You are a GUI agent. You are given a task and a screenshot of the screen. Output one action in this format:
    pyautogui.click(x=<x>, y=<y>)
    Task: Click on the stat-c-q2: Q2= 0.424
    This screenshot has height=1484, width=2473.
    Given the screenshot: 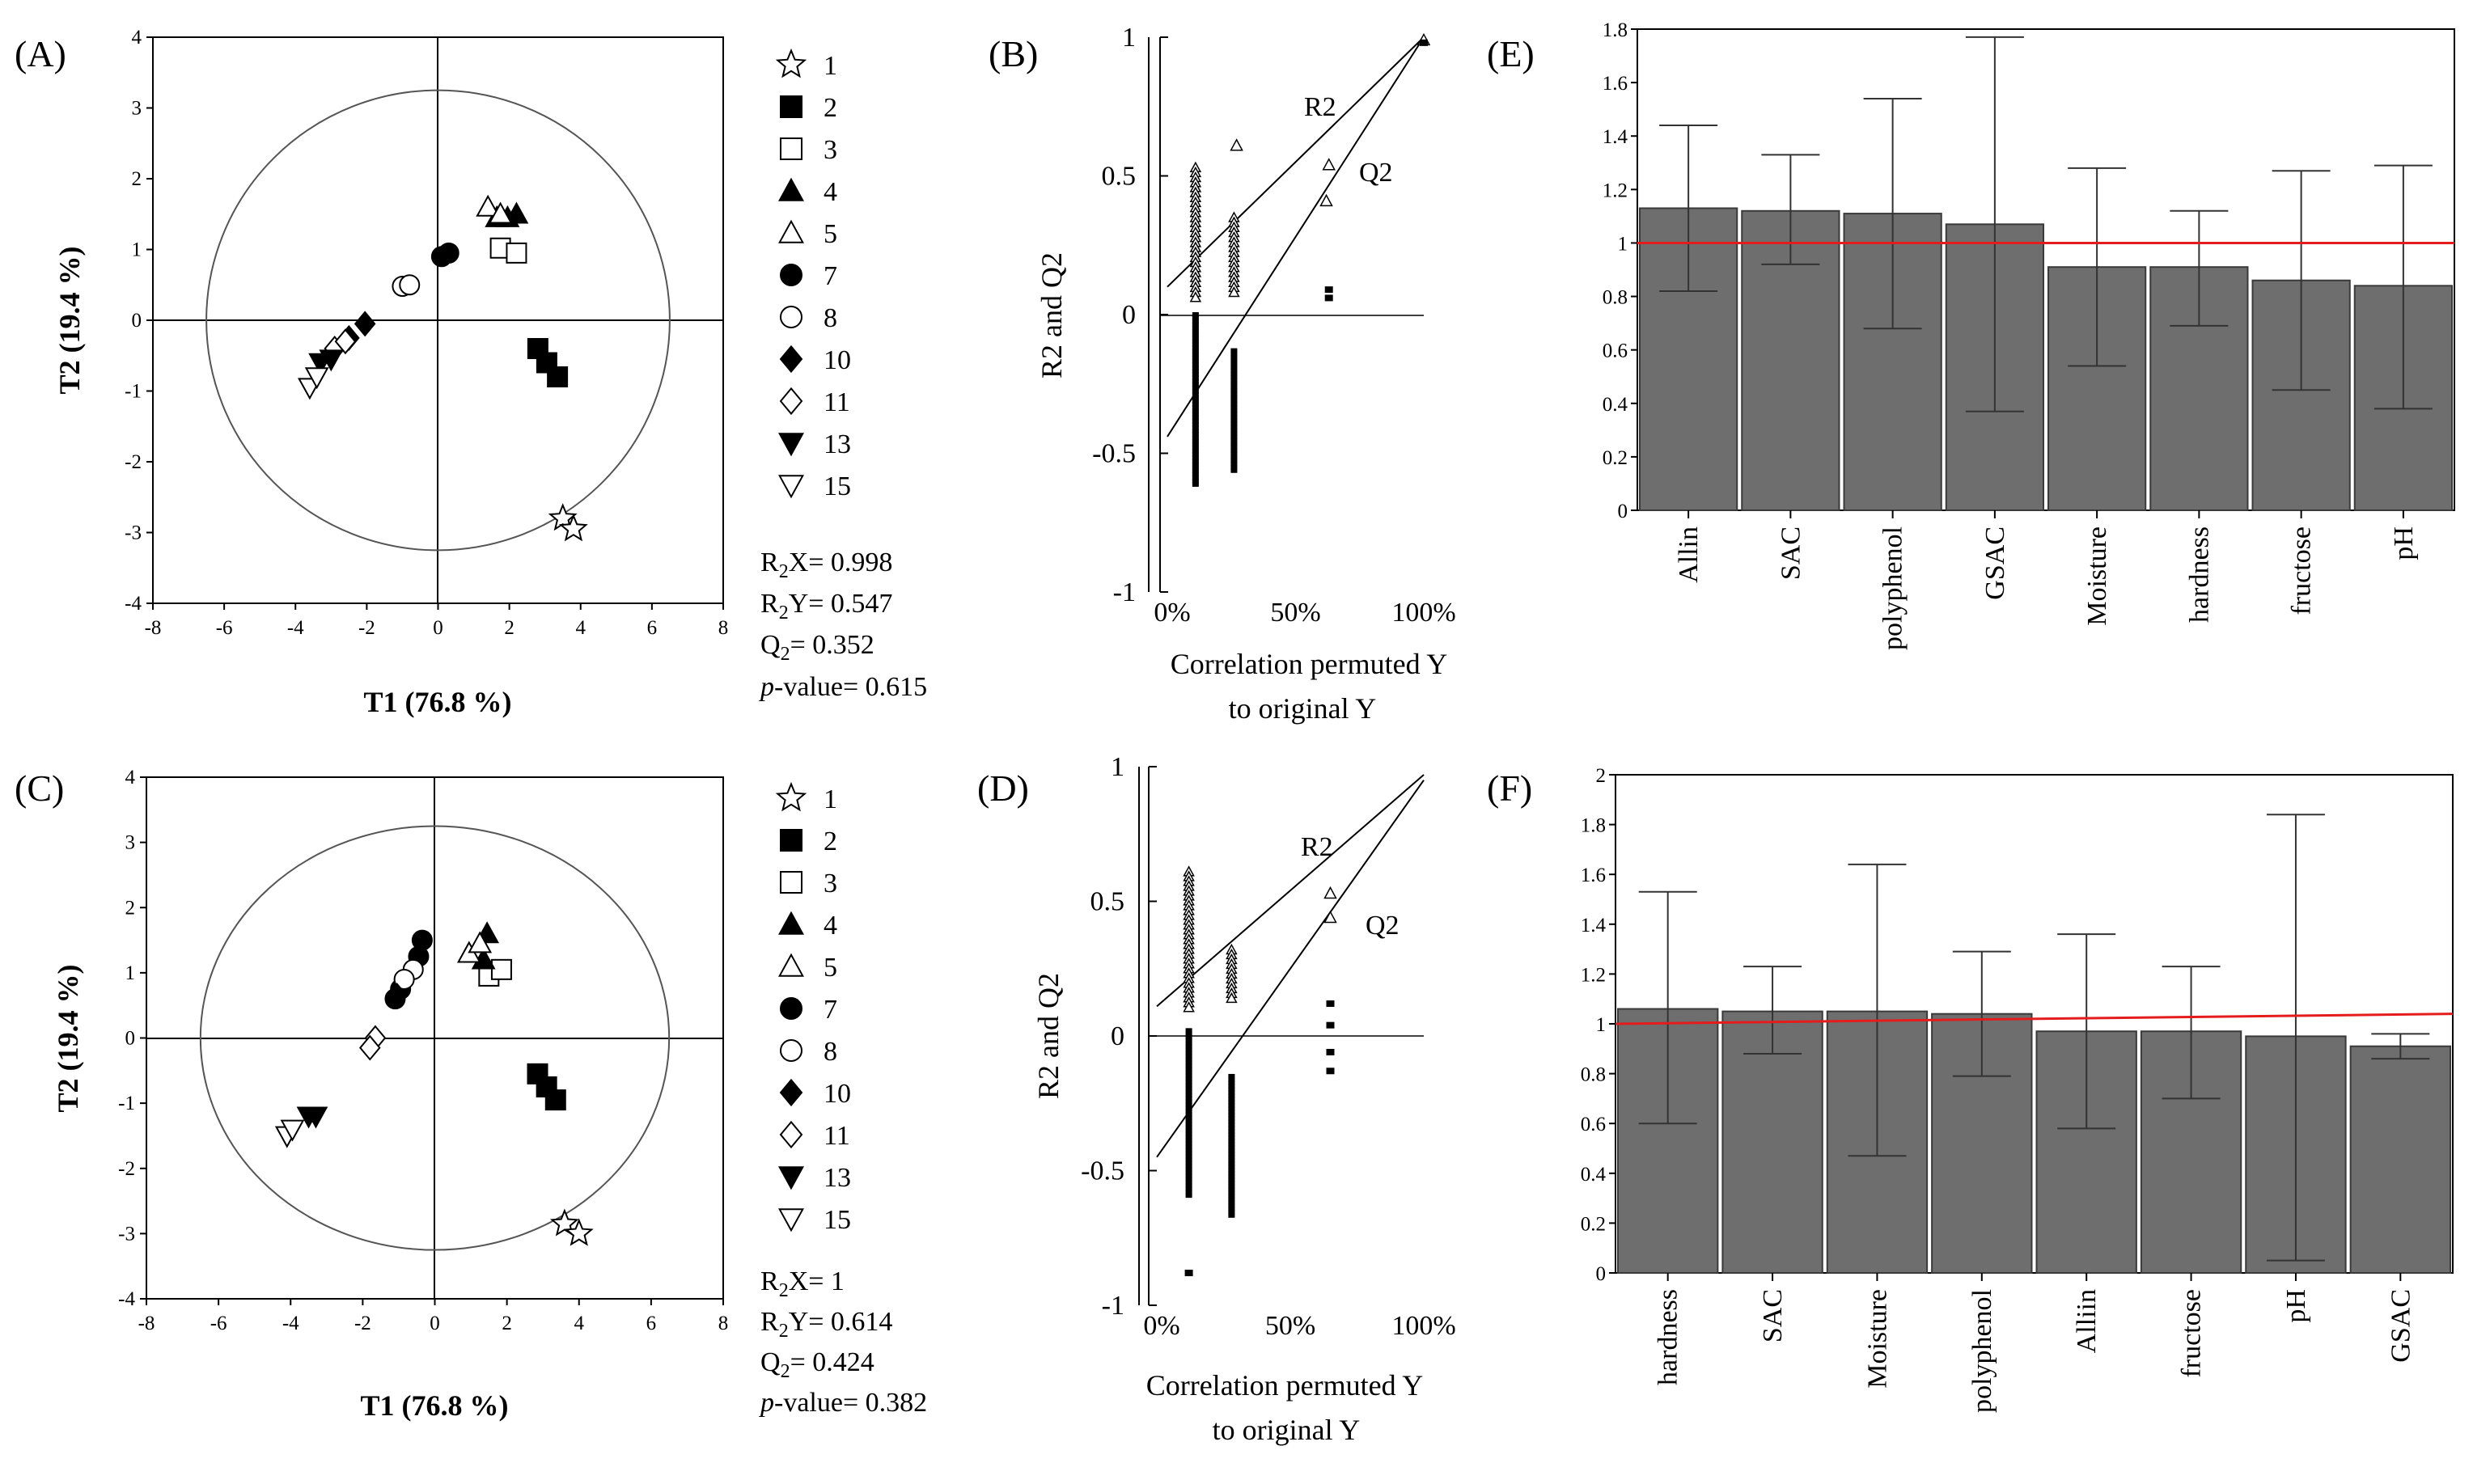 What is the action you would take?
    pyautogui.click(x=817, y=1364)
    